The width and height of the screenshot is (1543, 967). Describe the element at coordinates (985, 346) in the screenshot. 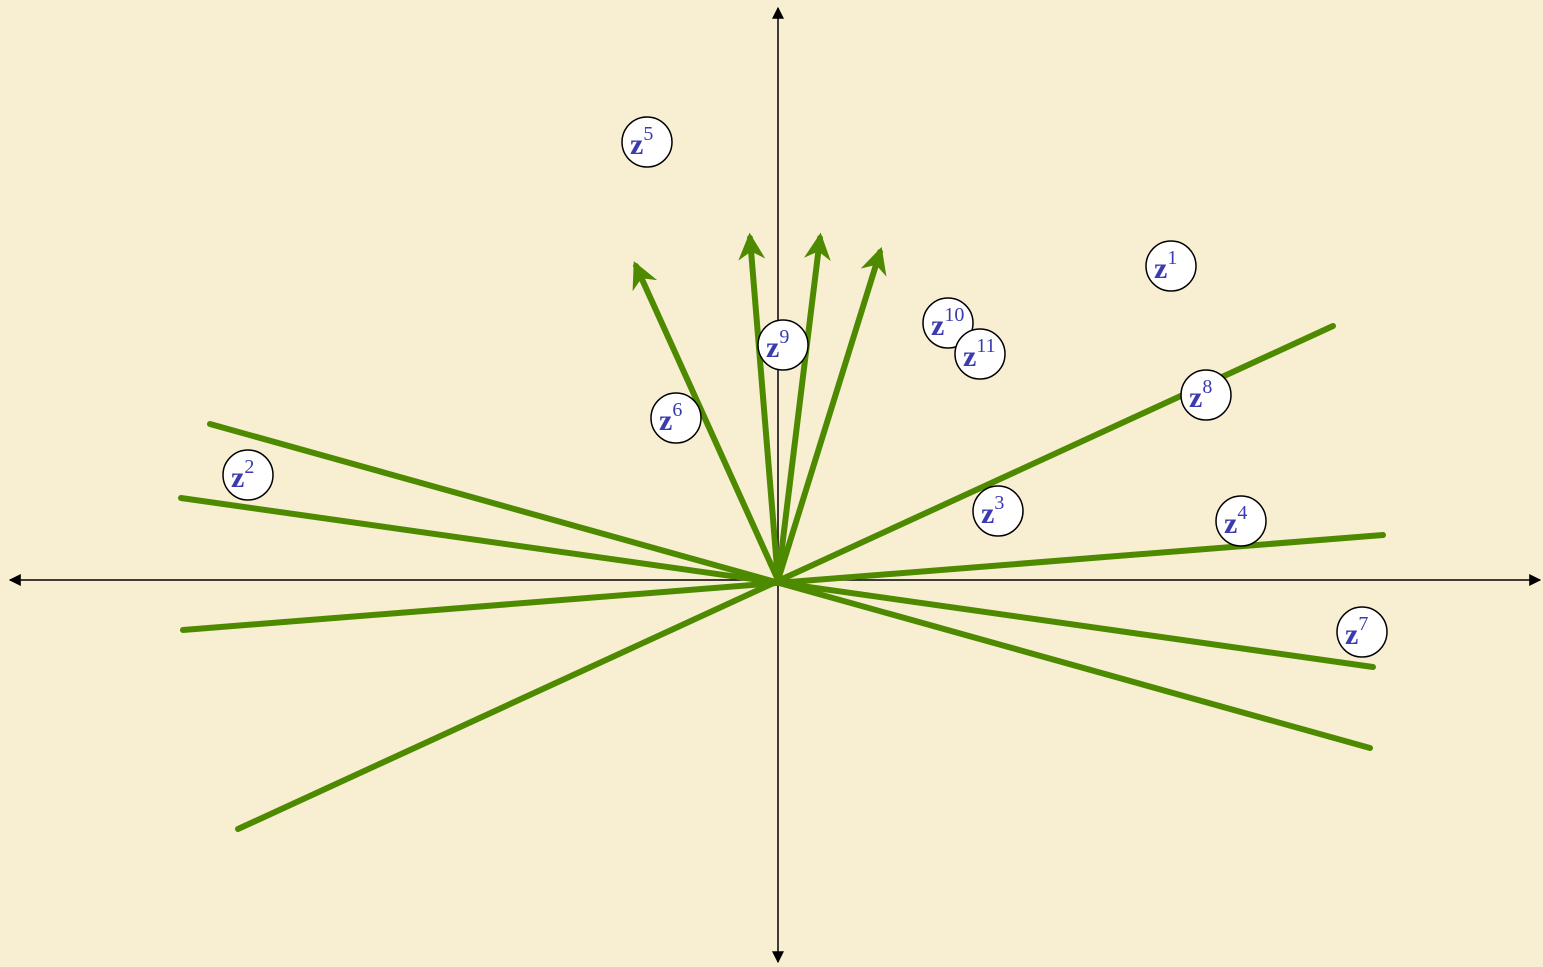

I see `node-sup: 11` at that location.